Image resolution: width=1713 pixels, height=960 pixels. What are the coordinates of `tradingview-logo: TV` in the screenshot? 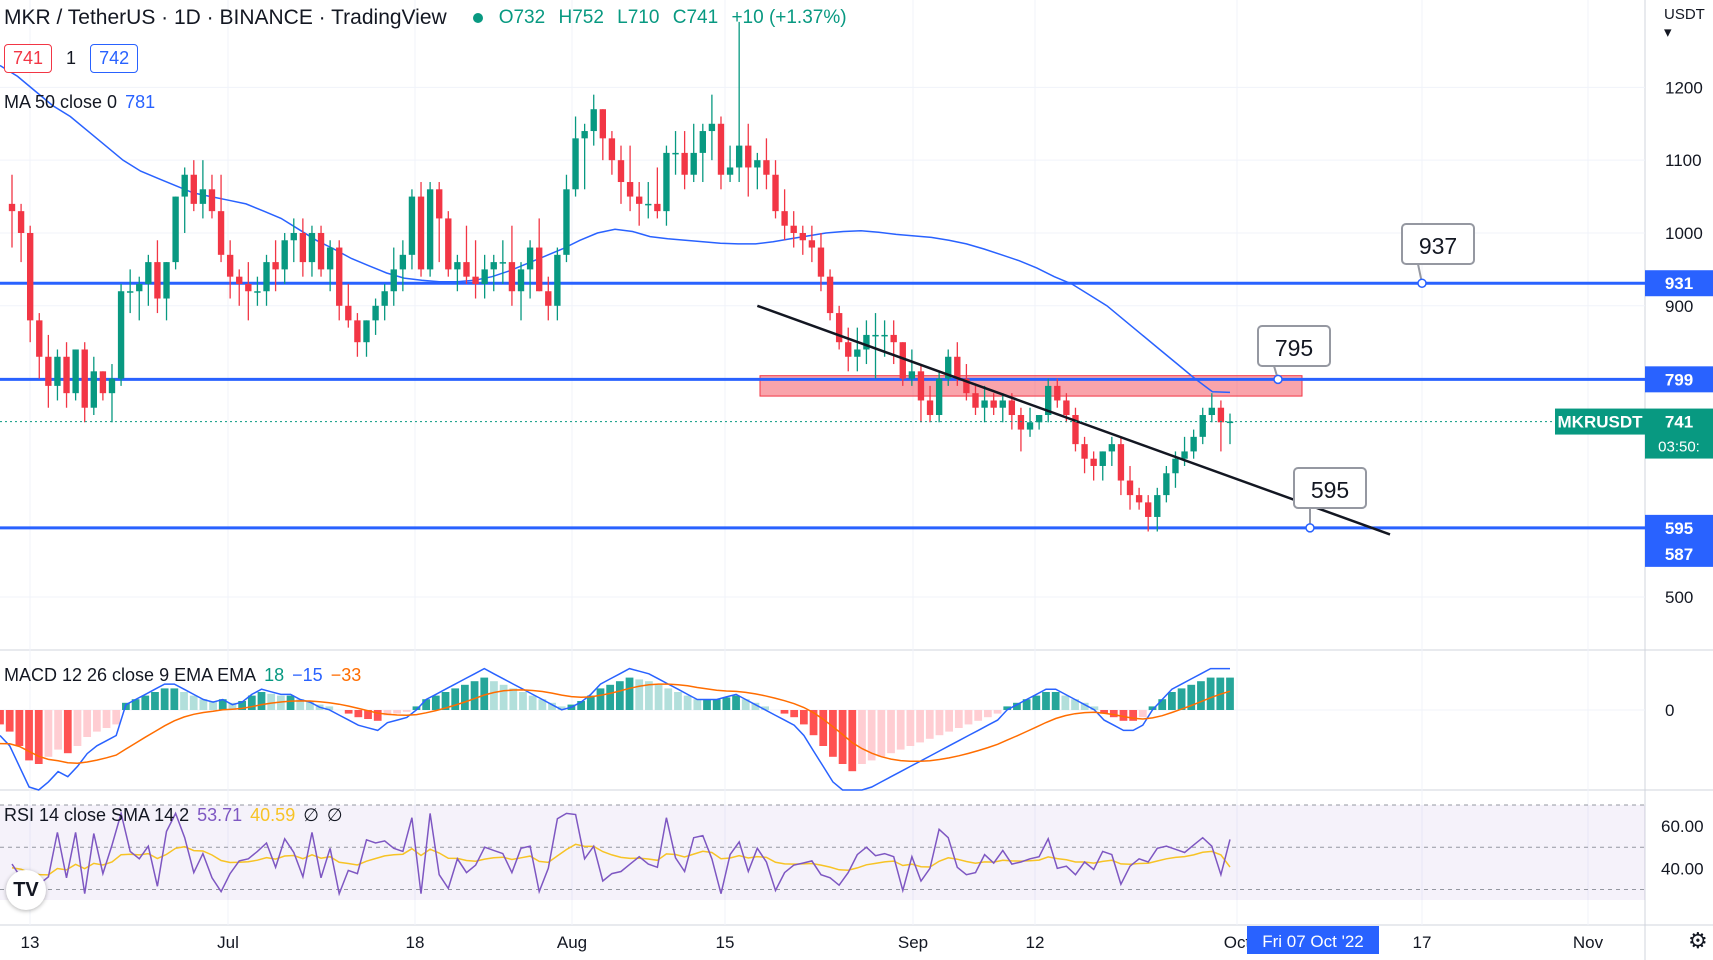 It's located at (26, 890).